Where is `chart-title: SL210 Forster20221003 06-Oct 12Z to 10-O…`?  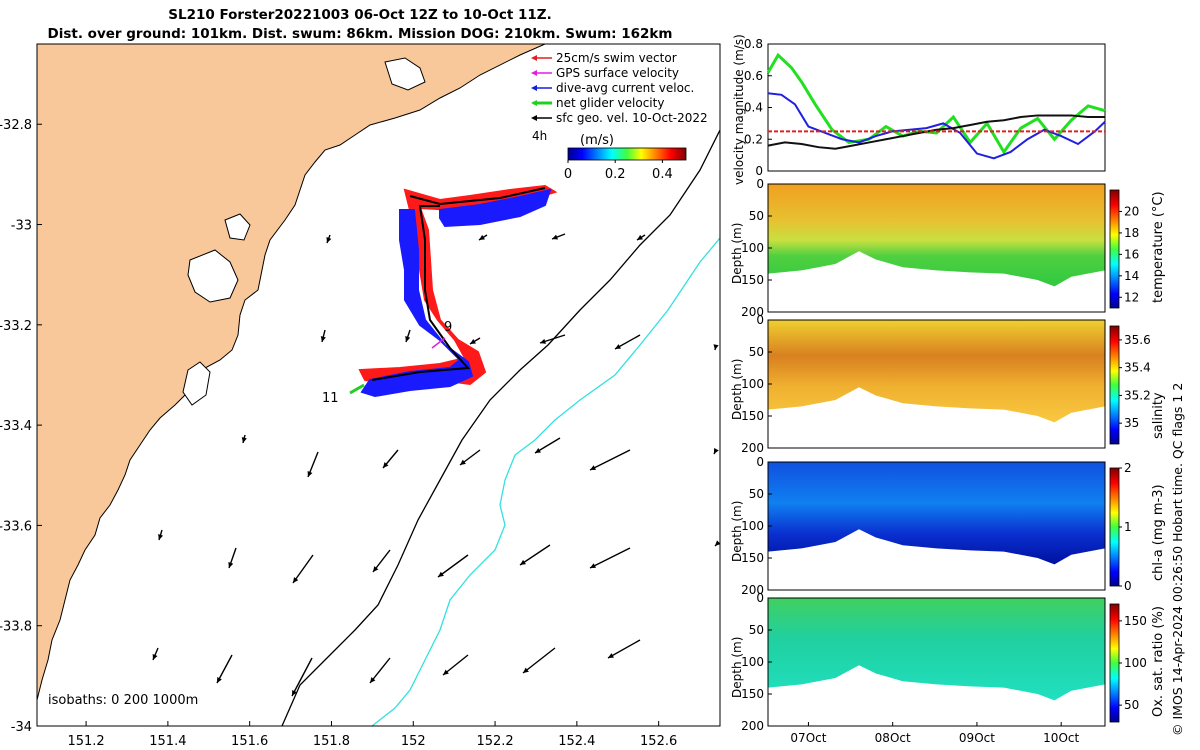
chart-title: SL210 Forster20221003 06-Oct 12Z to 10-O… is located at coordinates (360, 25).